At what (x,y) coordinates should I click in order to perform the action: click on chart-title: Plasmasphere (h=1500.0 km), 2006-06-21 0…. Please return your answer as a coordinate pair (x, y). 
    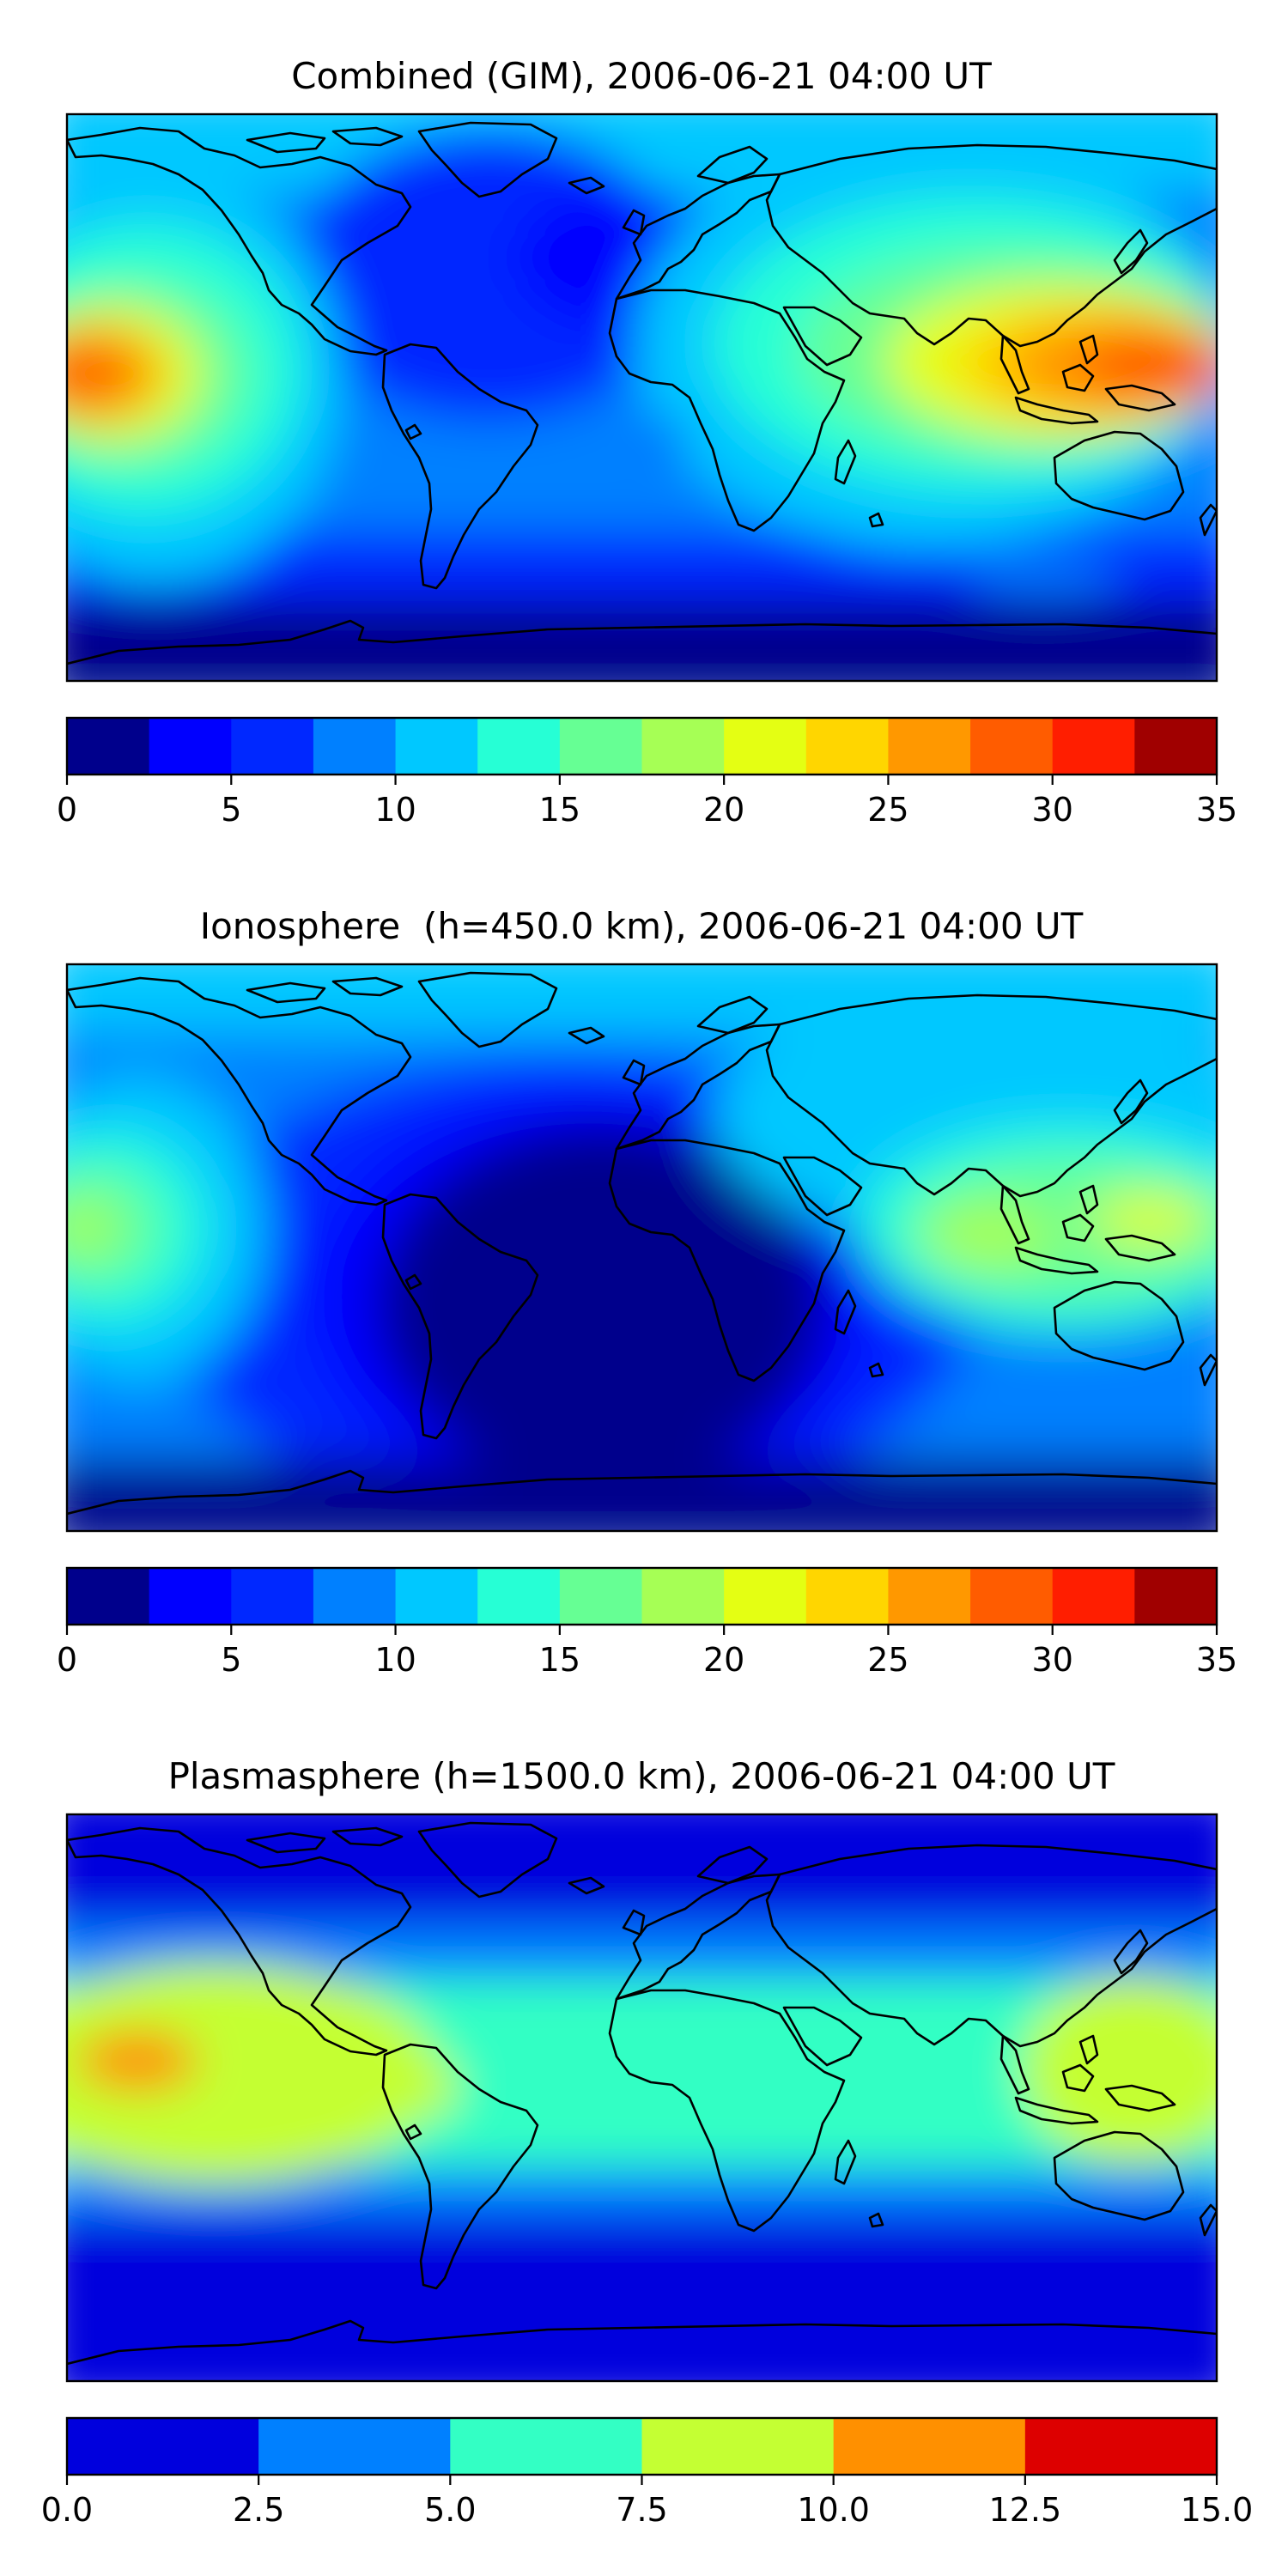
    Looking at the image, I should click on (641, 1776).